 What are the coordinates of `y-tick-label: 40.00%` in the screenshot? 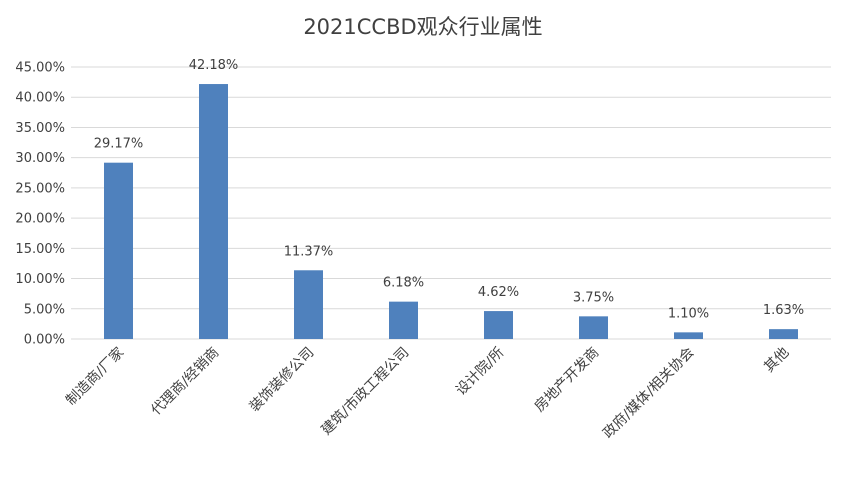 It's located at (40, 98).